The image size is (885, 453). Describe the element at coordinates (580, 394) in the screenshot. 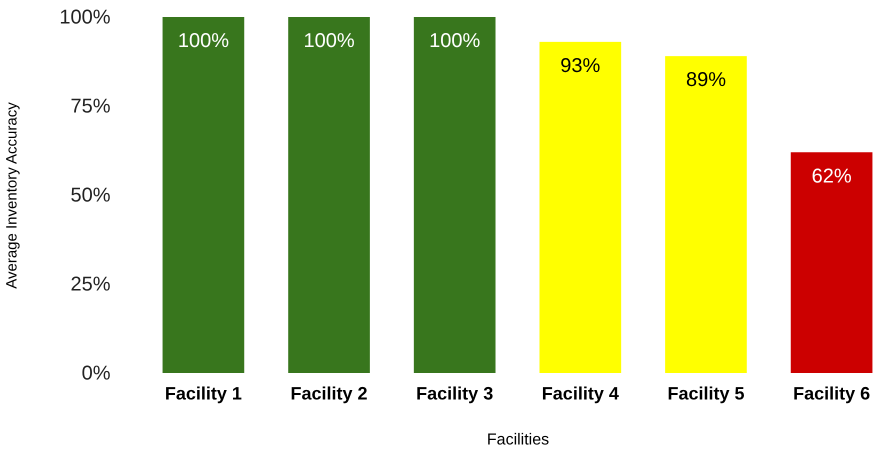

I see `x-tick-label: Facility 4` at that location.